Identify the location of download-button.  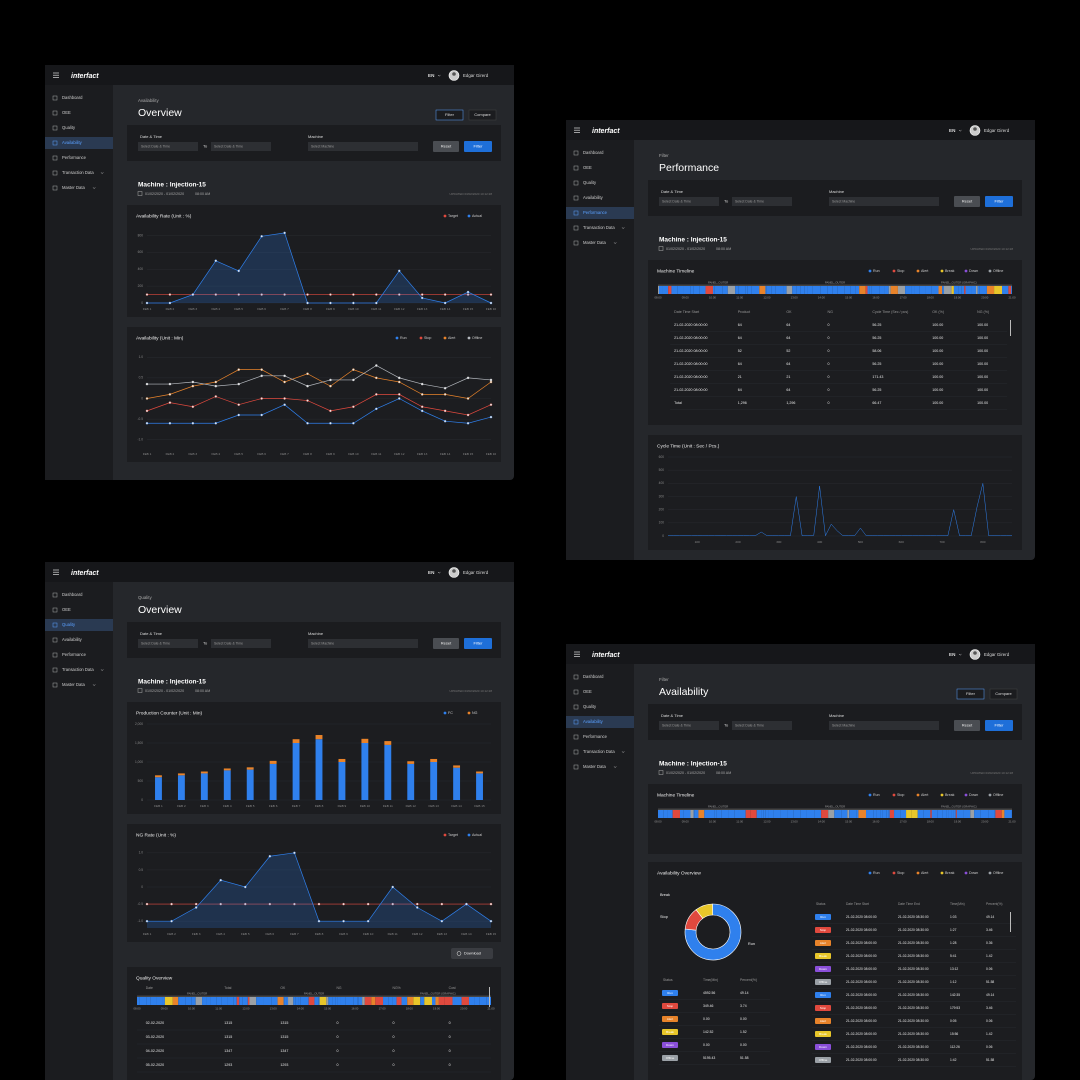
(472, 953).